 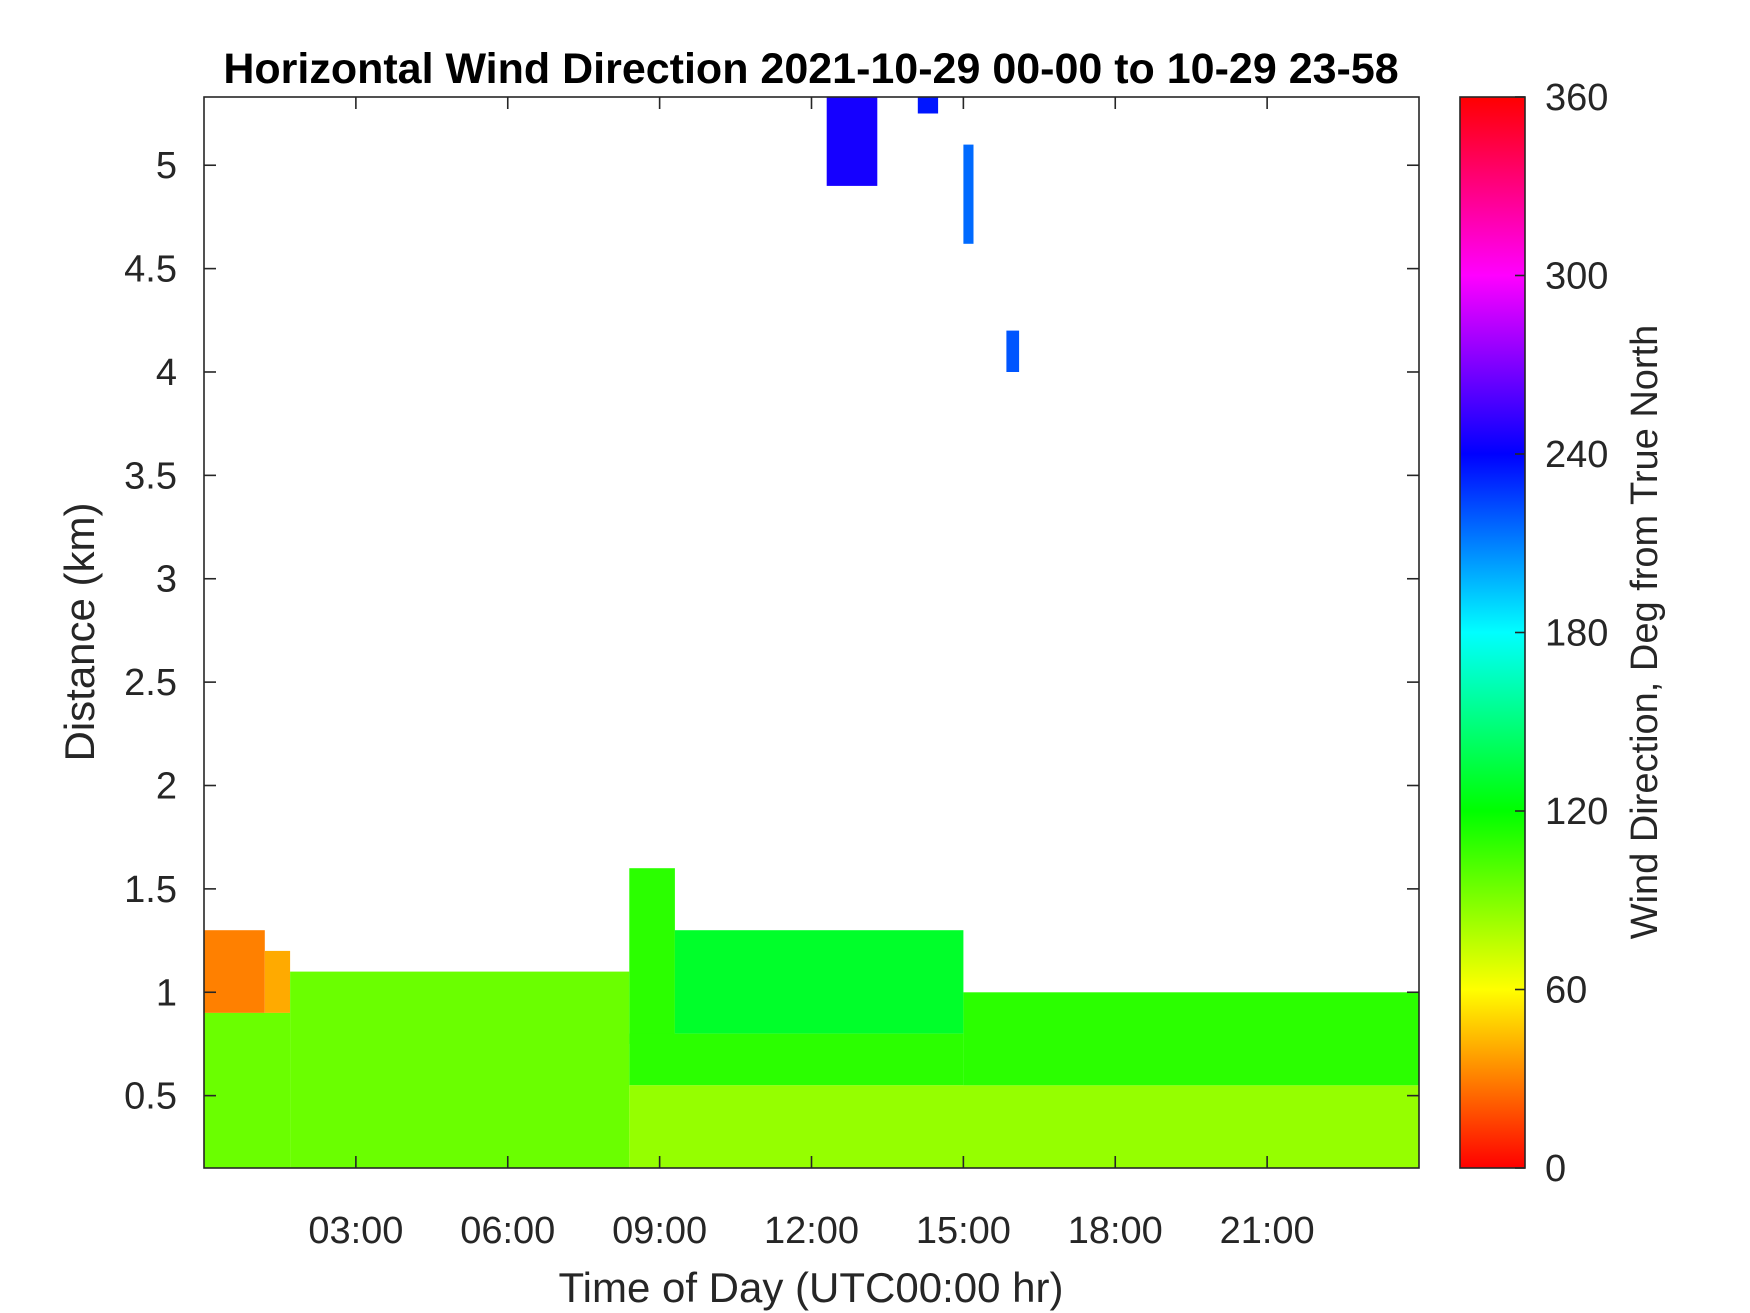 I want to click on colorbar-tick-label: 0, so click(x=1555, y=1169).